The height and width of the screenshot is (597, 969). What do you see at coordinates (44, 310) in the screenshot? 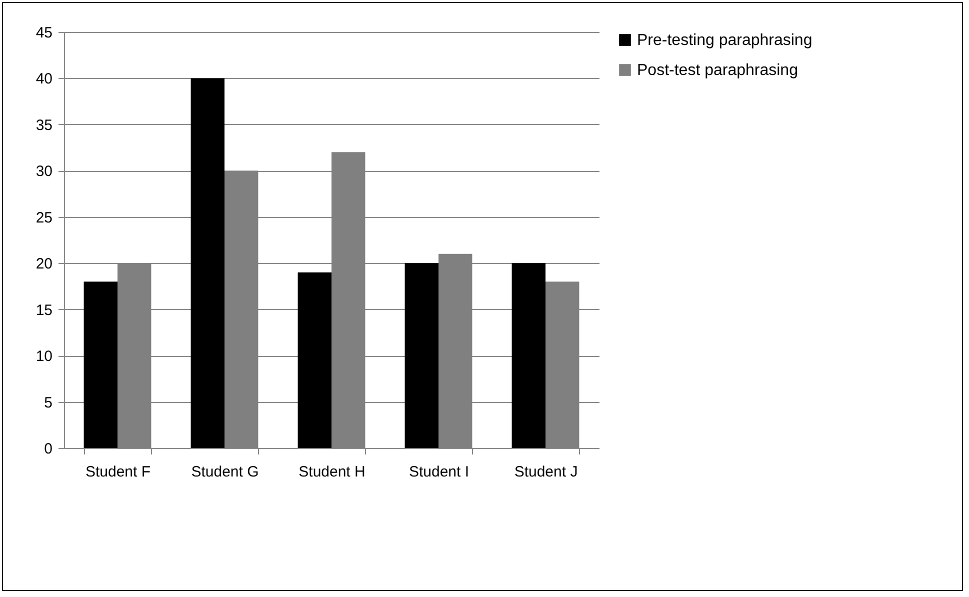
I see `y-tick-label: 15` at bounding box center [44, 310].